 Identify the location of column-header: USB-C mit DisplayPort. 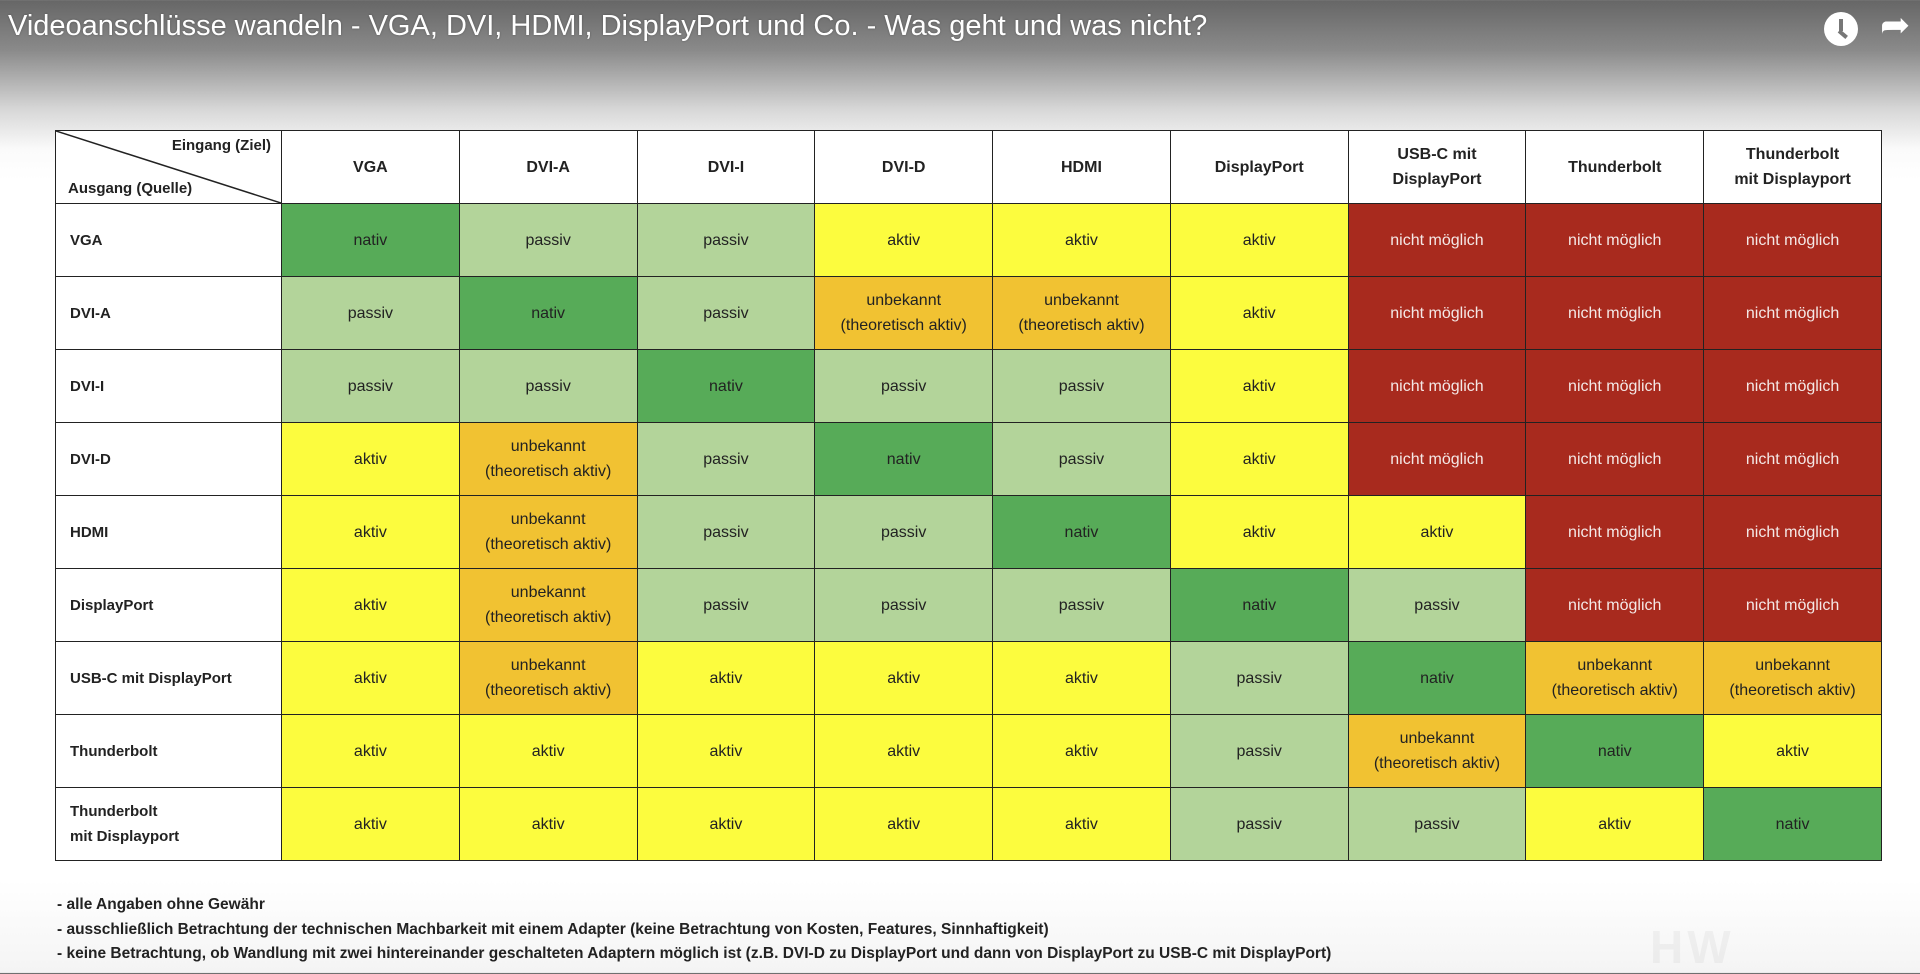
(1437, 167).